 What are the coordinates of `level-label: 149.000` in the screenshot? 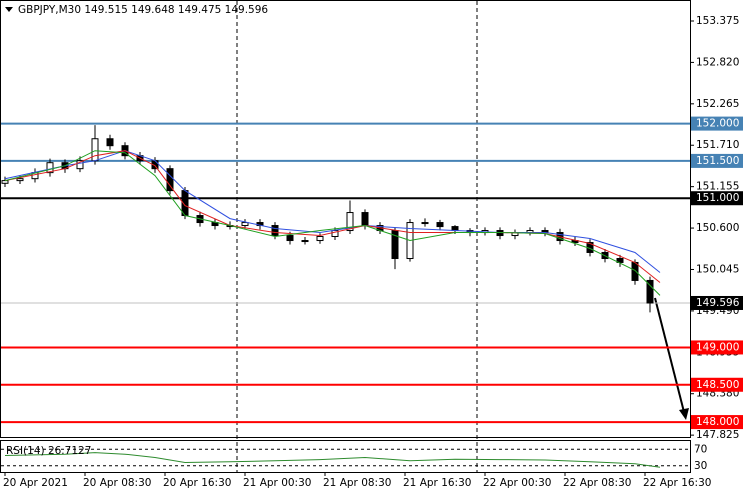 It's located at (717, 347).